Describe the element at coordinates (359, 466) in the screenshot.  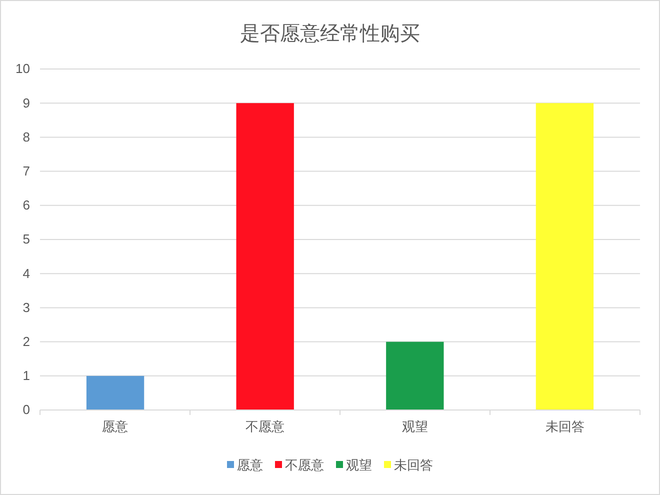
I see `legend-label: 观望` at that location.